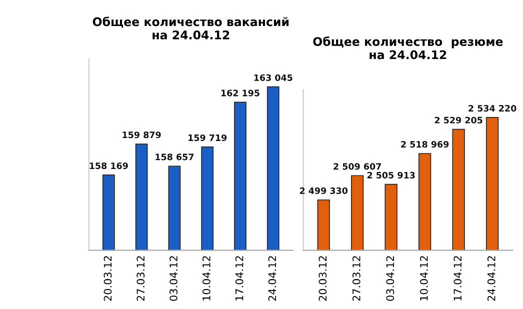  I want to click on data-label: 159 879, so click(141, 135).